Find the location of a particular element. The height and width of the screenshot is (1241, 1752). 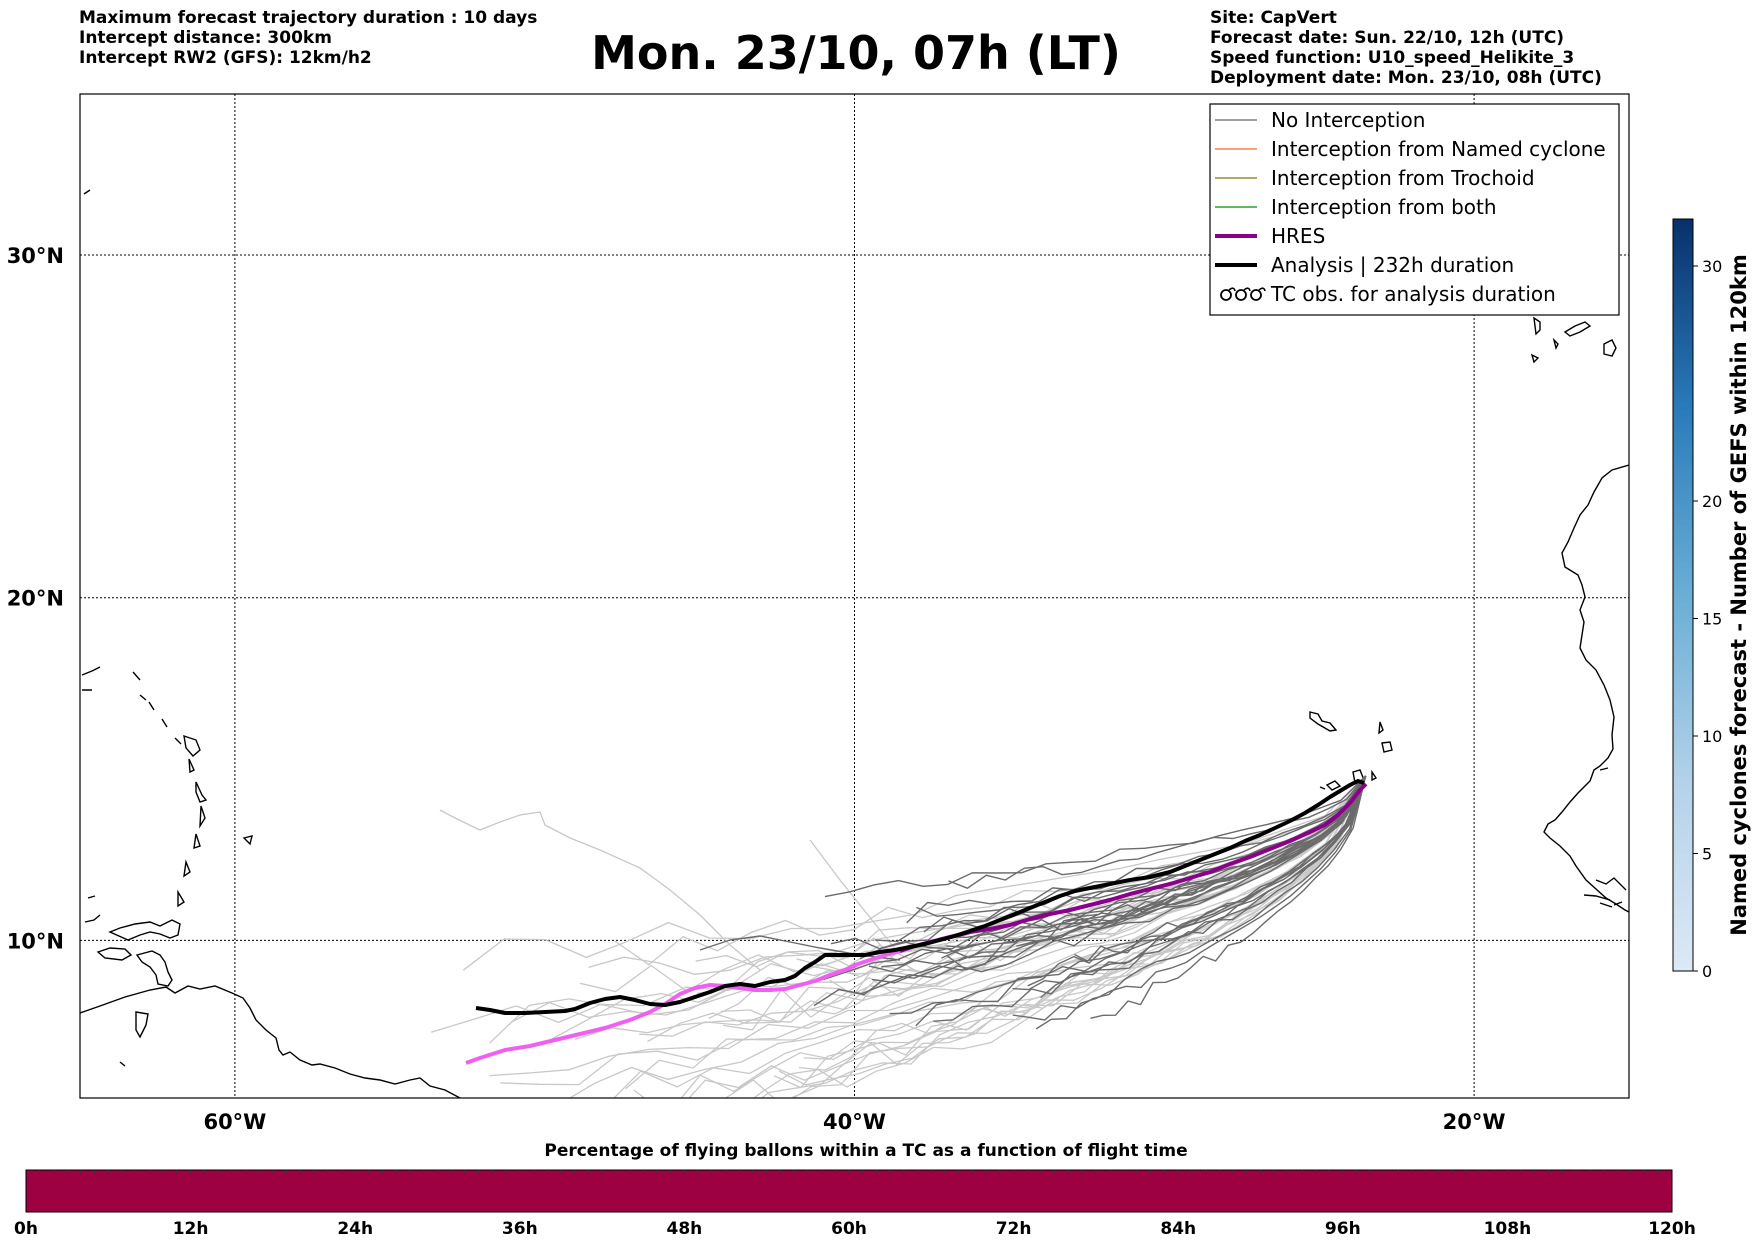

bottom-colorbar-tick-label: 36h is located at coordinates (520, 1229).